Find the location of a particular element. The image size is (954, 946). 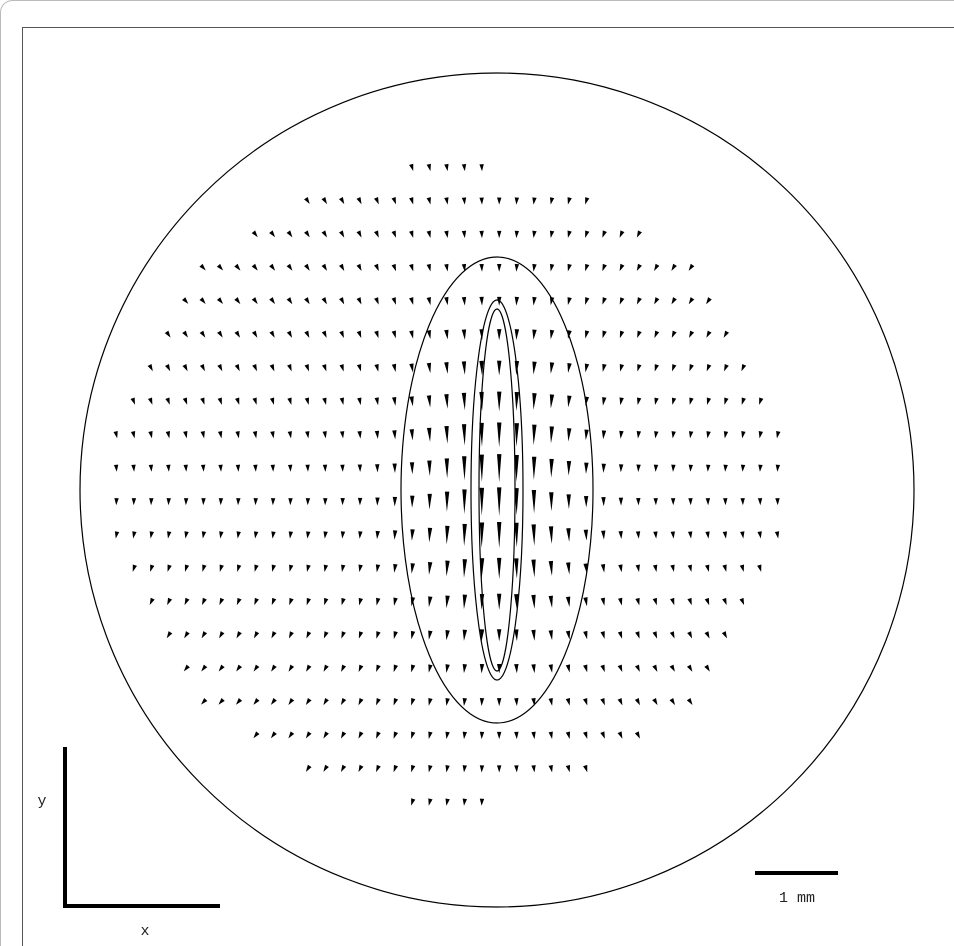

outer-ellipse is located at coordinates (497, 490).